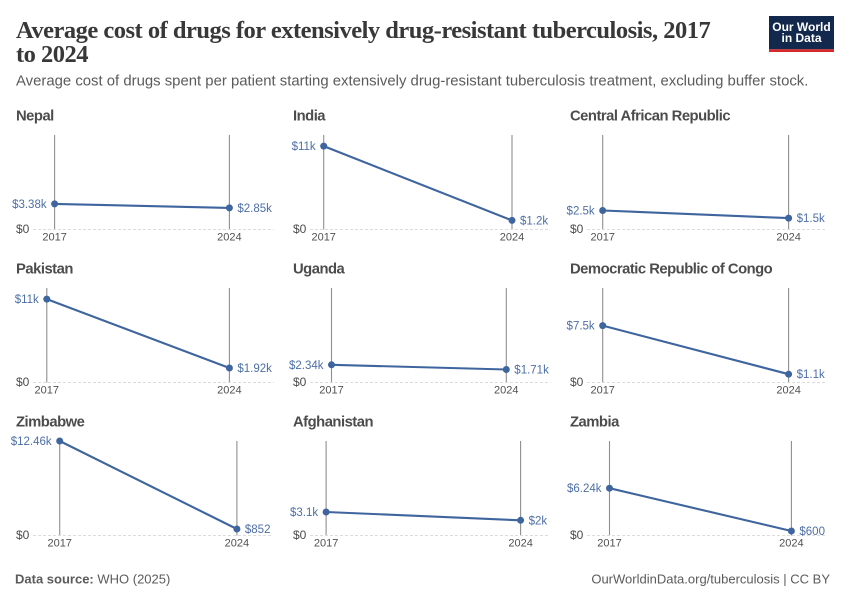 Image resolution: width=850 pixels, height=600 pixels. I want to click on svg-text: $1.92k, so click(254, 369).